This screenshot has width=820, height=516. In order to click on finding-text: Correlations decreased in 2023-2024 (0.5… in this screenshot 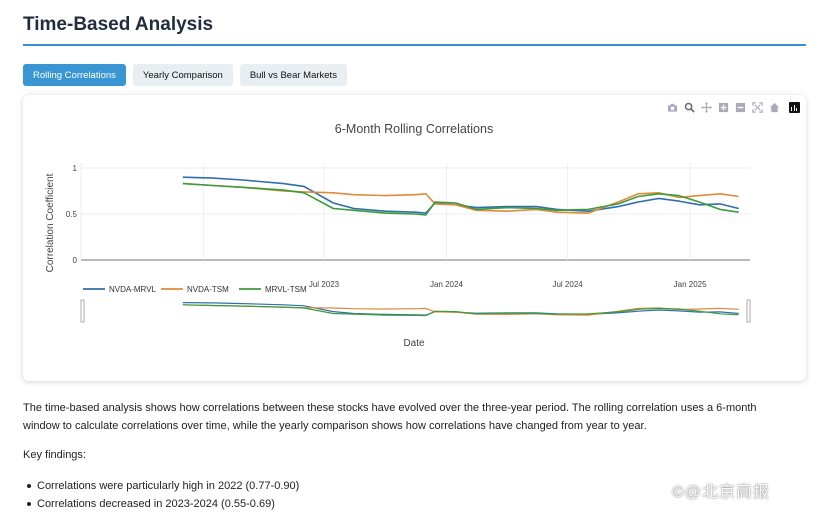, I will do `click(156, 504)`.